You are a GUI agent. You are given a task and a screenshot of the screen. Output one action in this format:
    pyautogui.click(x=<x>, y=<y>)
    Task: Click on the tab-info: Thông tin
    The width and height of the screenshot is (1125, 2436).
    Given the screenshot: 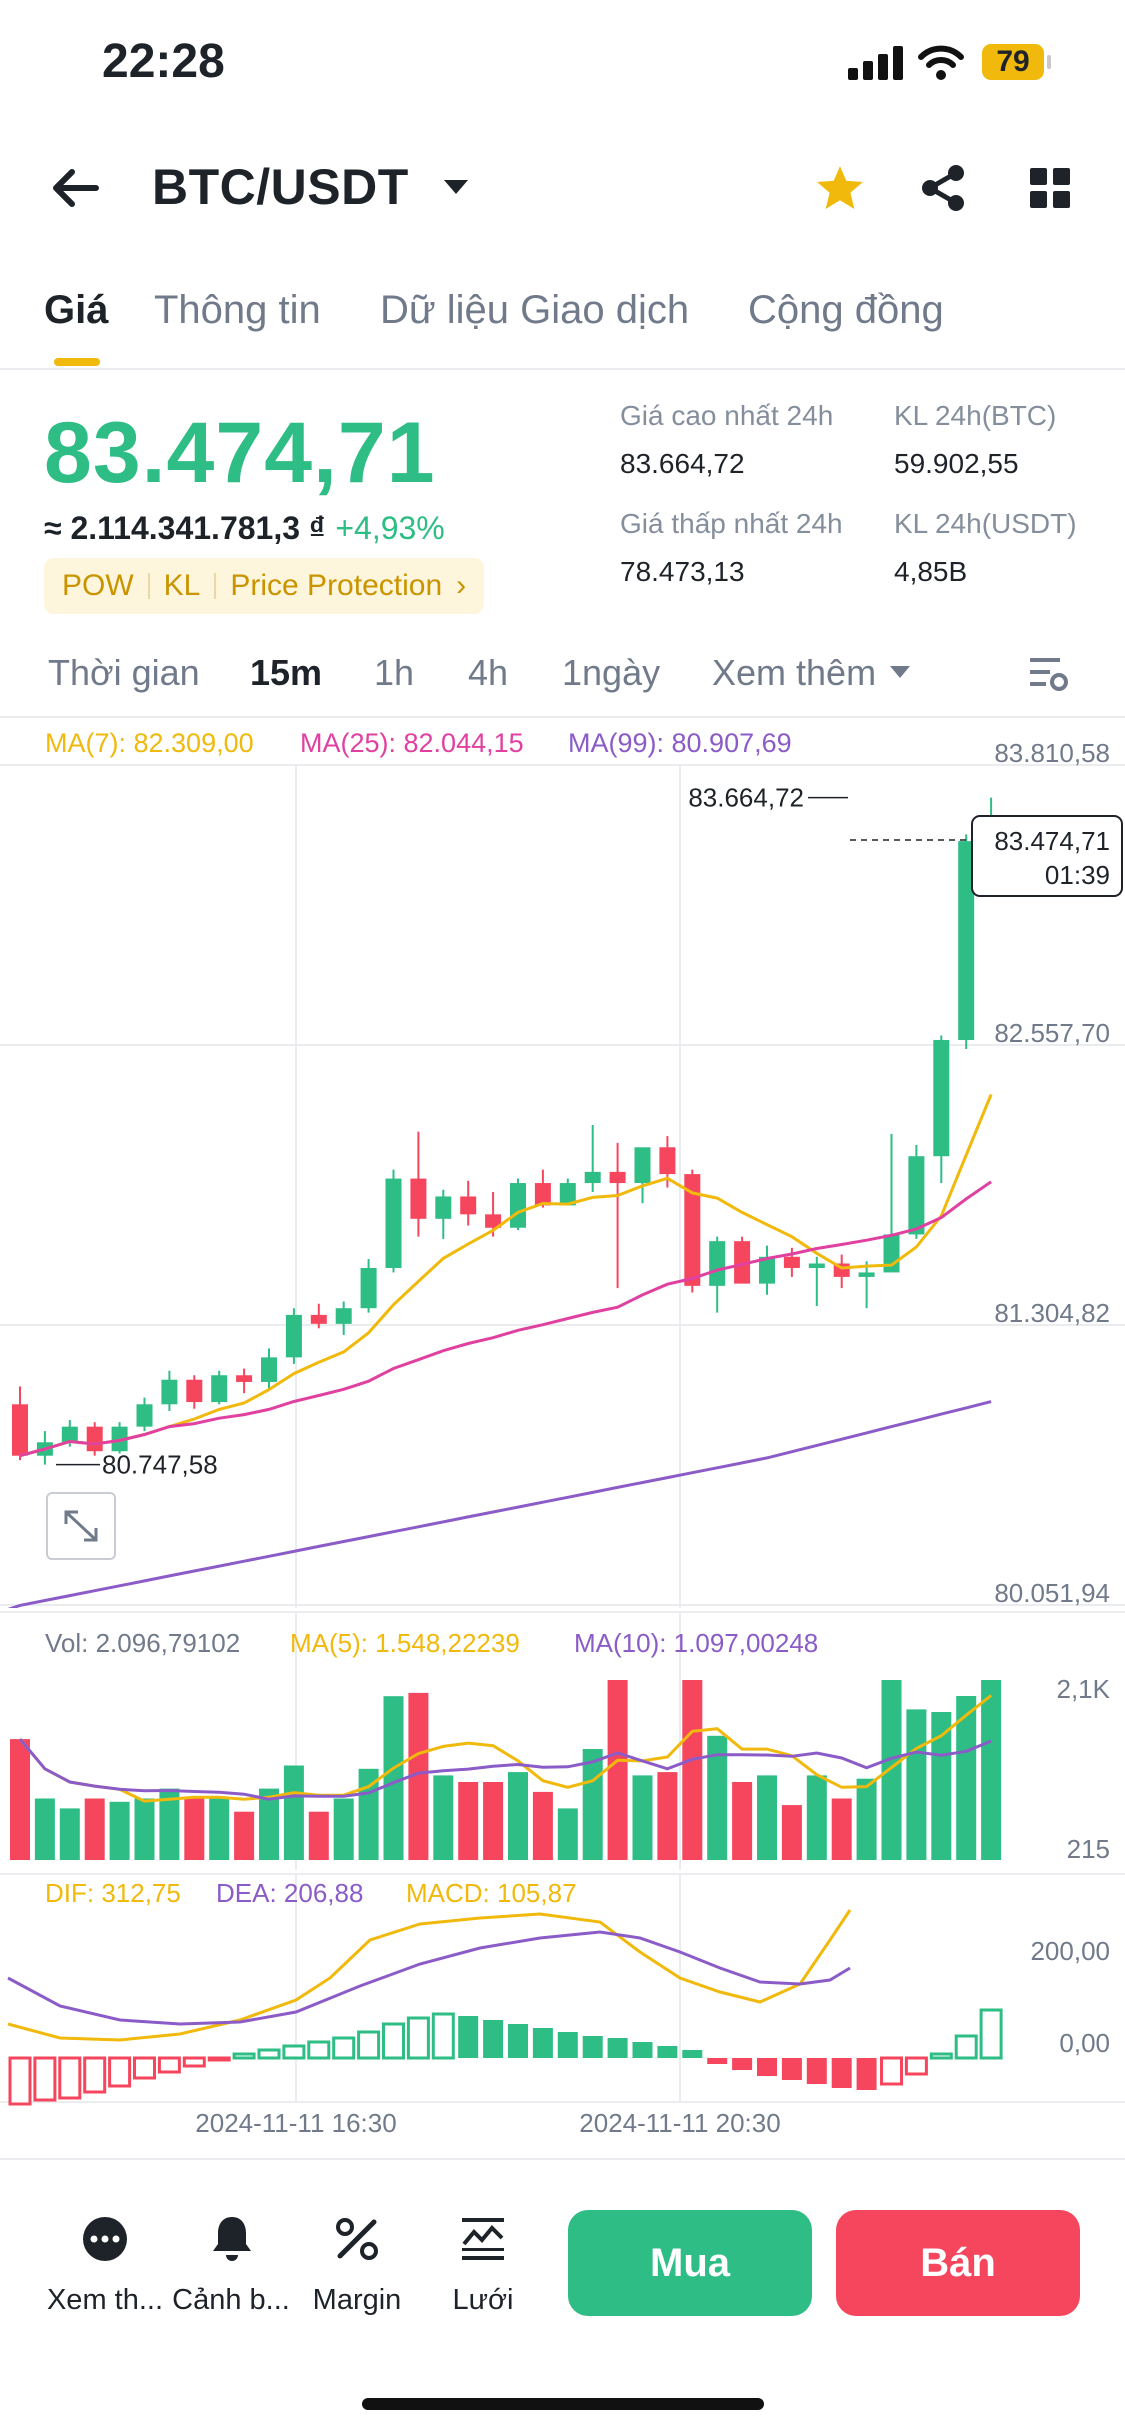 What is the action you would take?
    pyautogui.click(x=237, y=310)
    